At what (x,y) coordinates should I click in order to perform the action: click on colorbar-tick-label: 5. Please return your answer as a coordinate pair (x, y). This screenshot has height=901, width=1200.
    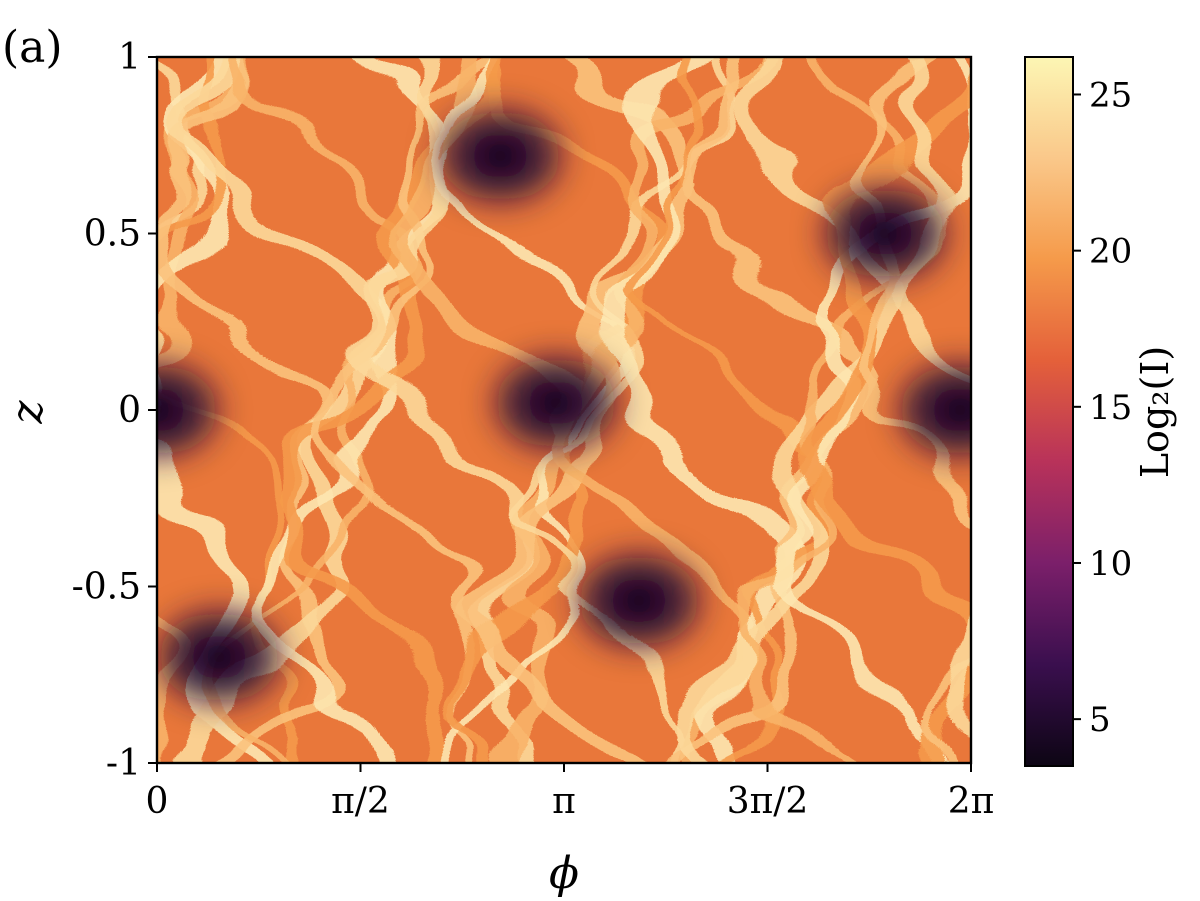
    Looking at the image, I should click on (1100, 720).